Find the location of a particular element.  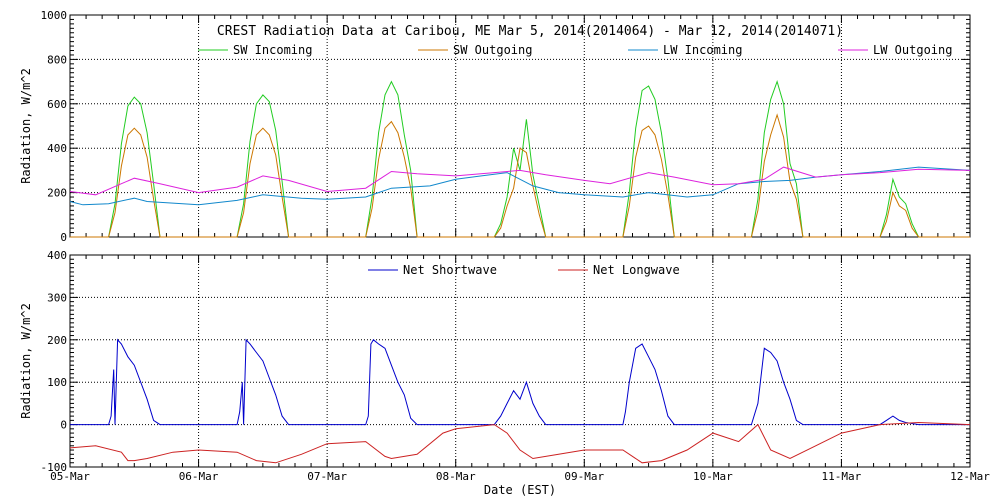

legend-bottom: Net Shortwave Net Longwave is located at coordinates (524, 270).